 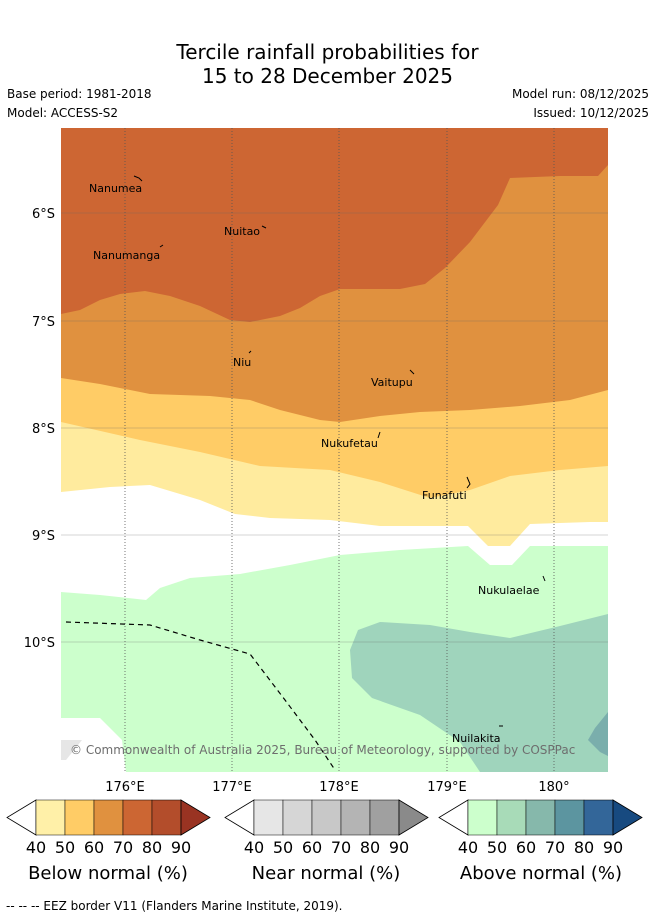 I want to click on colorbar-near-tick-60: 60, so click(x=312, y=847).